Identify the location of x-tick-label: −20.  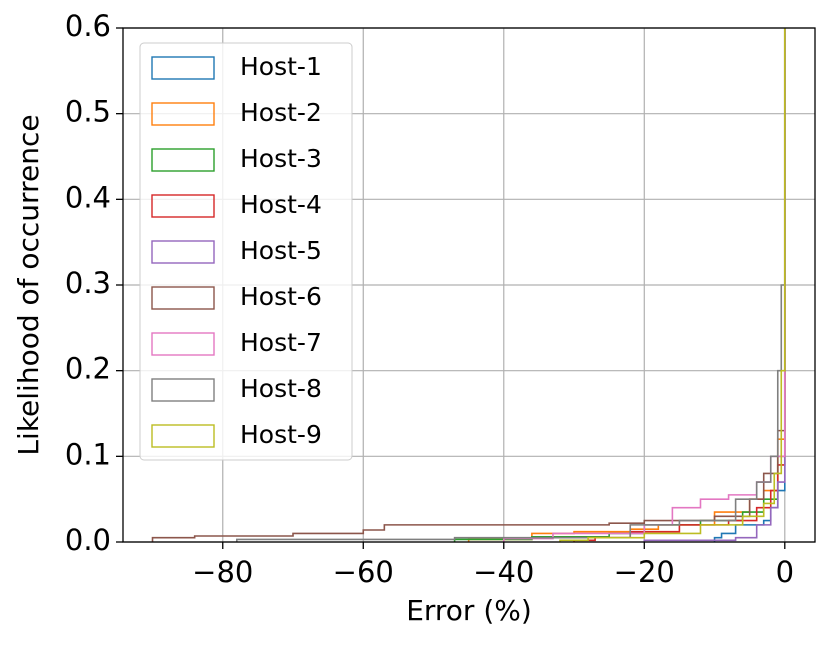
(644, 572).